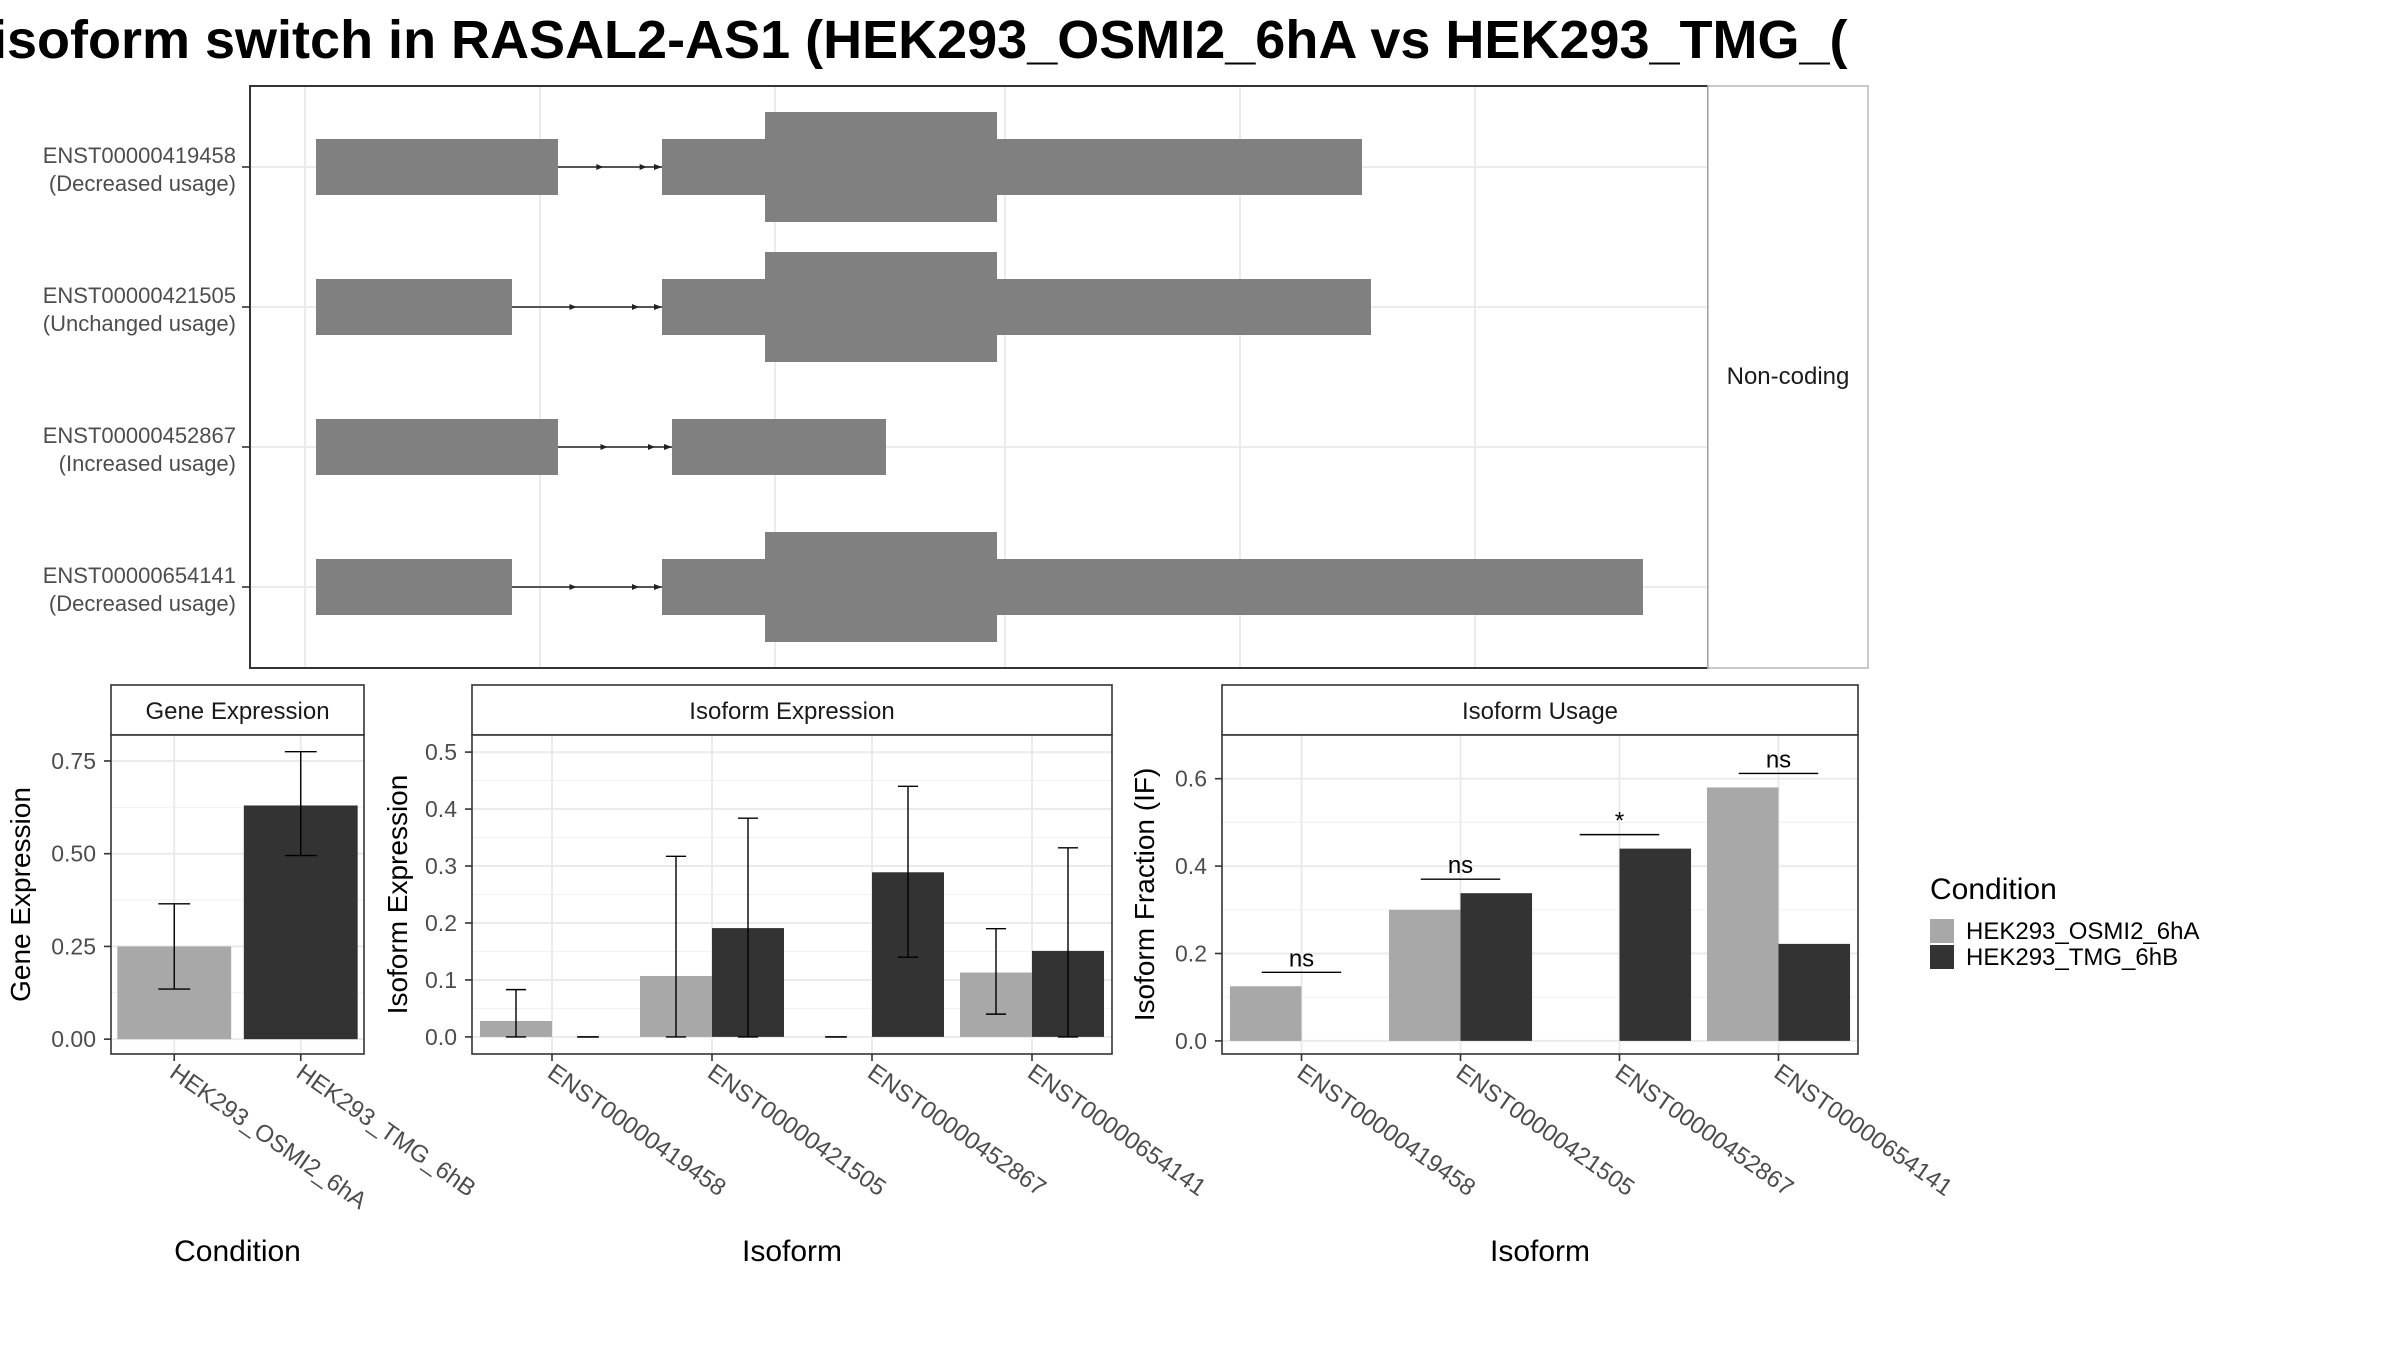 Image resolution: width=2400 pixels, height=1350 pixels. I want to click on y-axis-title: Isoform Expression, so click(397, 895).